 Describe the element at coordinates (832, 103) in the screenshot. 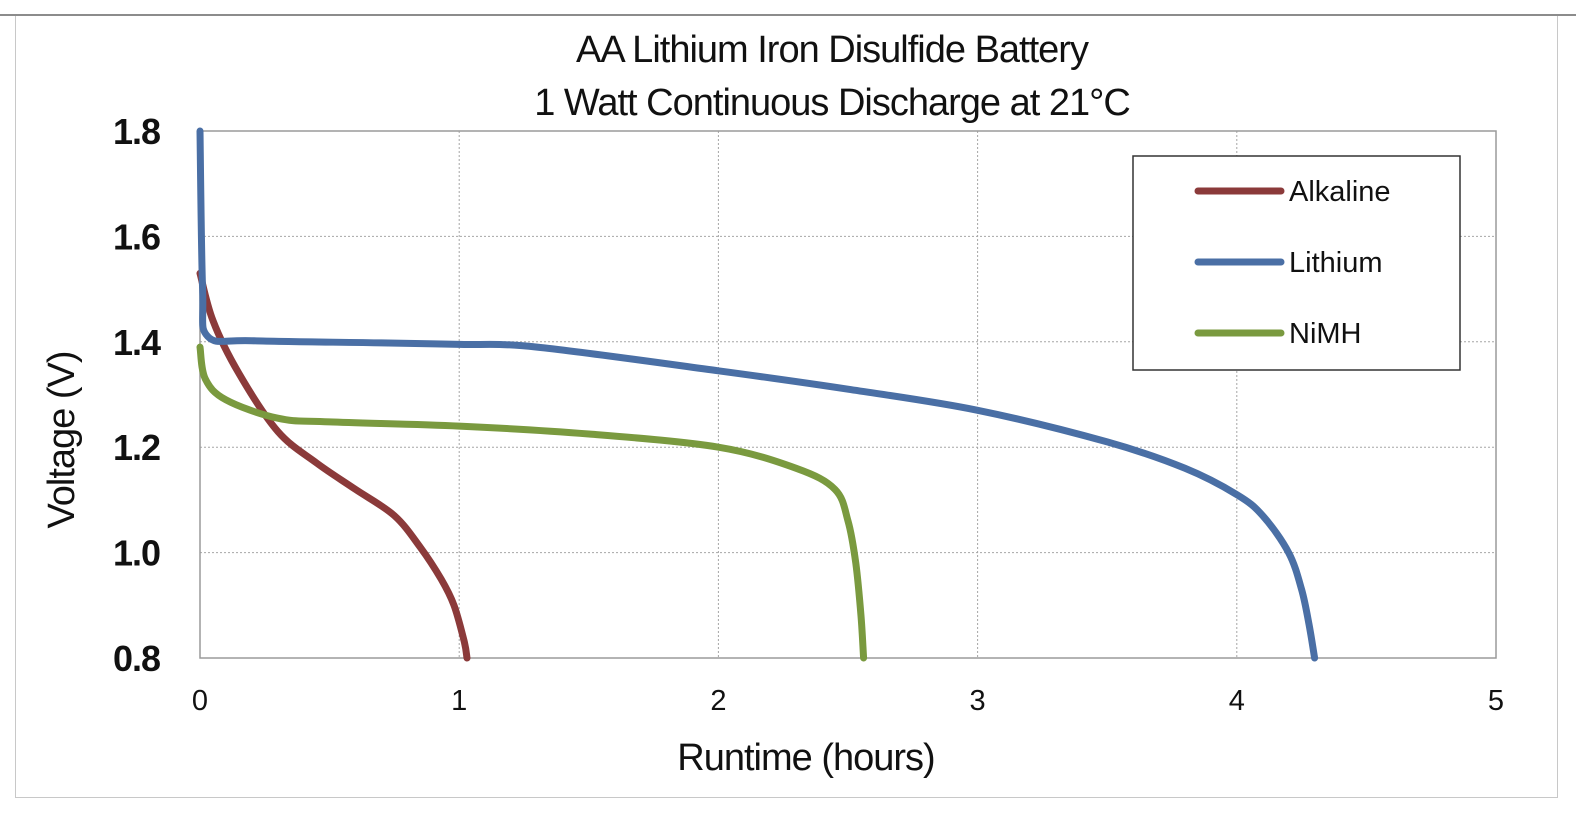

I see `chart-subtitle: 1 Watt Continuous Discharge at 21°C` at that location.